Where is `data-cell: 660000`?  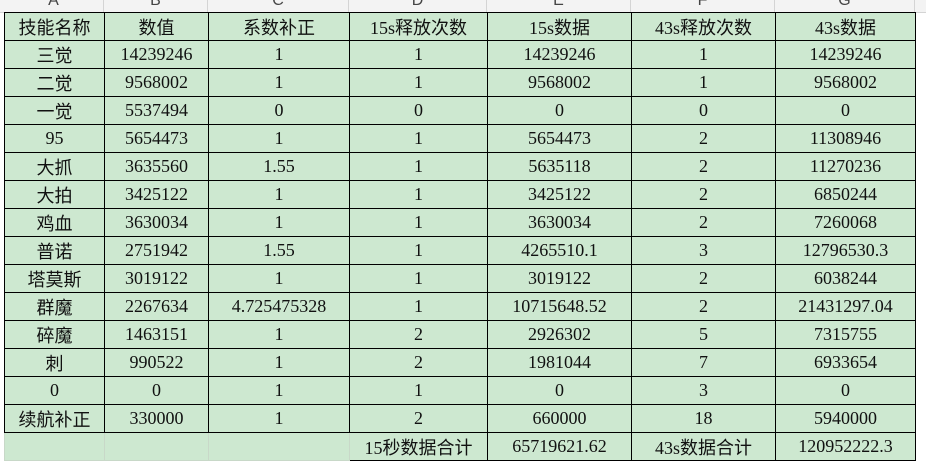
data-cell: 660000 is located at coordinates (559, 418).